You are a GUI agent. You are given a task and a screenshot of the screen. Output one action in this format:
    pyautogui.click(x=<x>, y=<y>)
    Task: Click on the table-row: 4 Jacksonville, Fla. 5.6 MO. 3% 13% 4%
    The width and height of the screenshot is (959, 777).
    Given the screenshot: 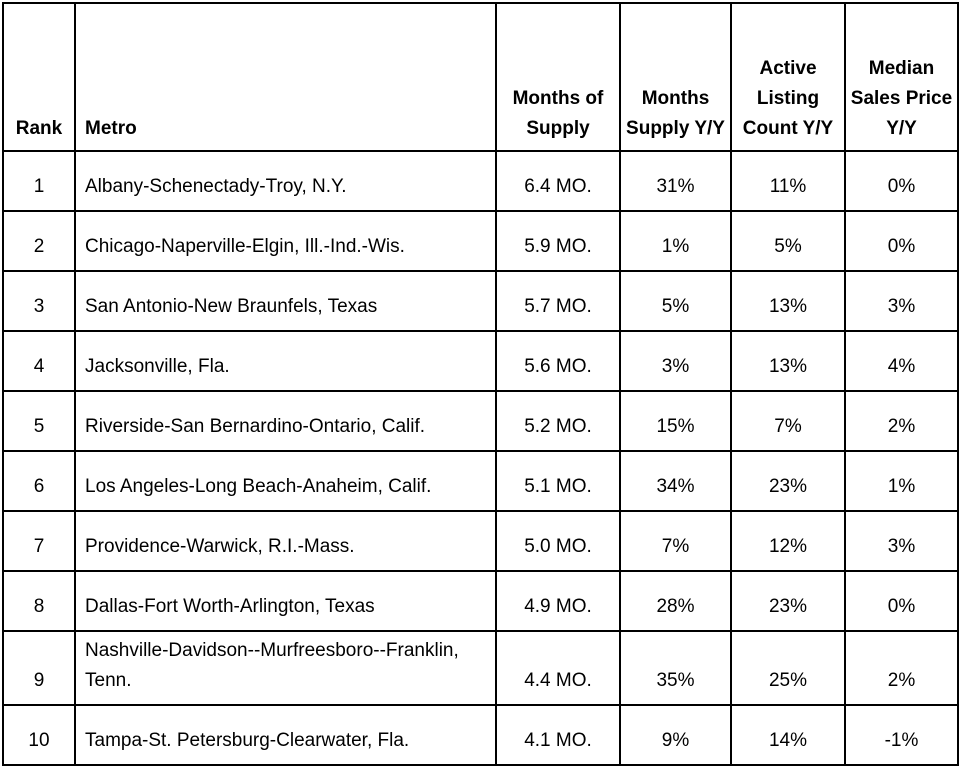 What is the action you would take?
    pyautogui.click(x=480, y=361)
    